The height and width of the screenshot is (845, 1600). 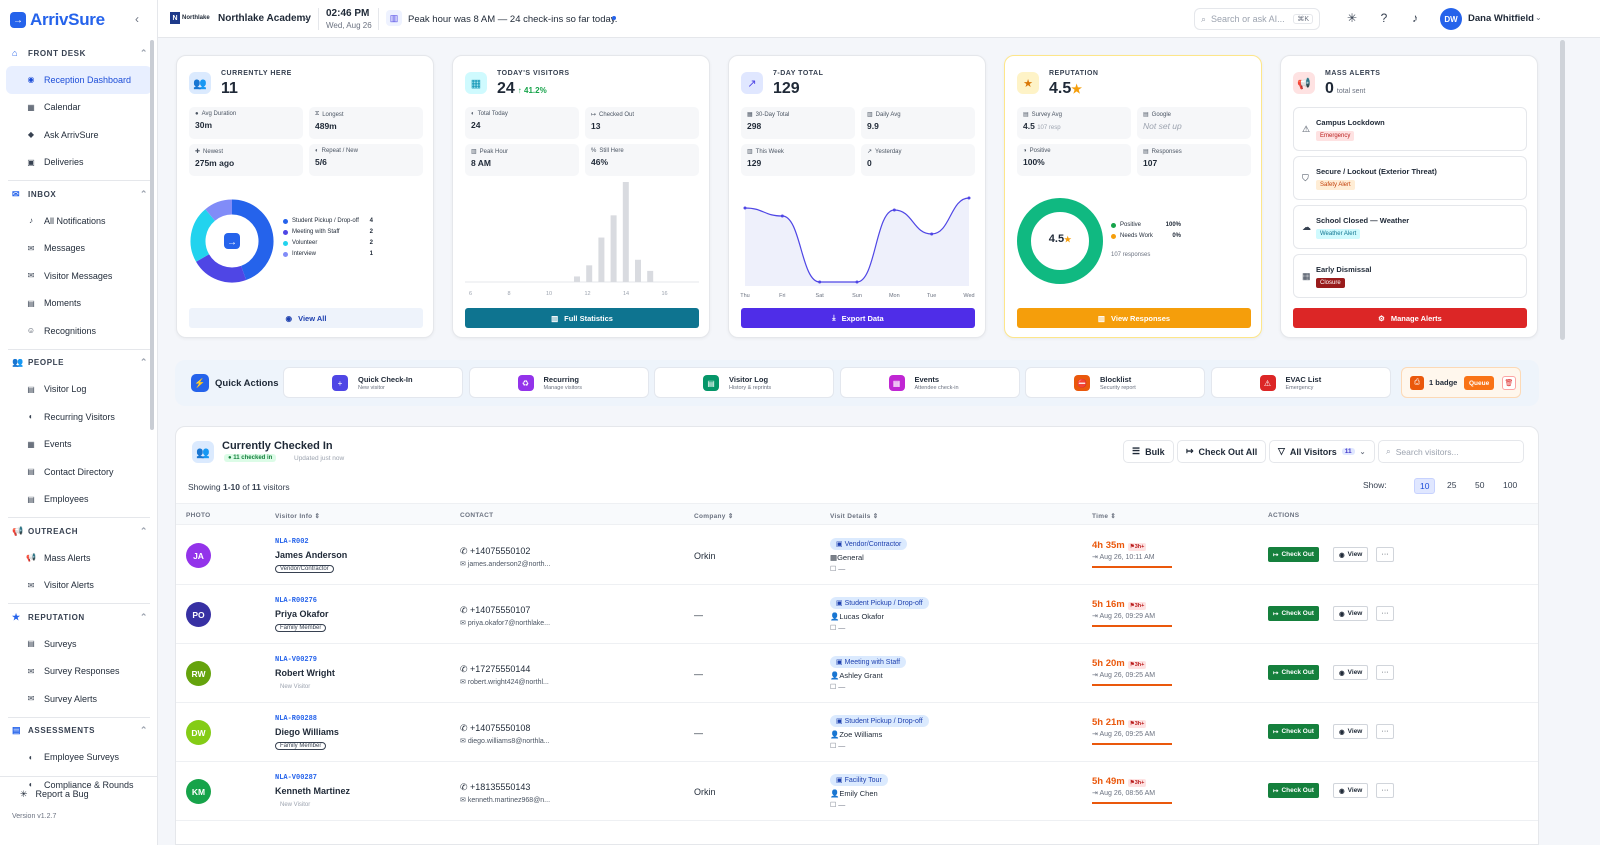 I want to click on sidebar-section-outreach: 📢 OUTREACH ⌃, so click(x=79, y=531).